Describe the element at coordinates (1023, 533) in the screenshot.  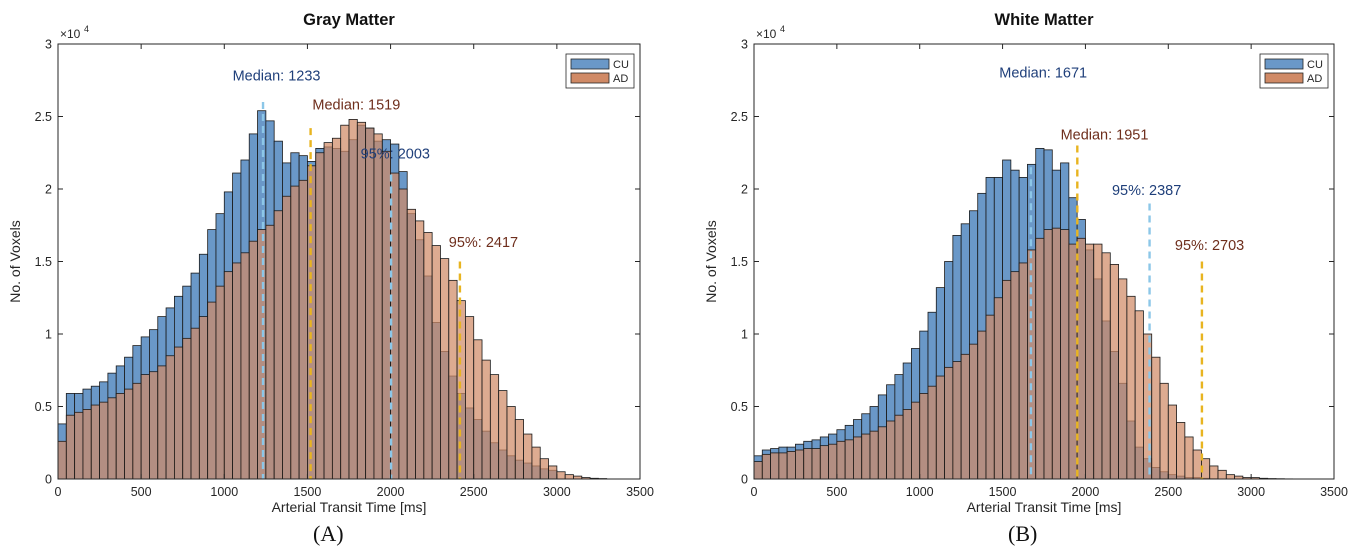
I see `panel-label-b: (B)` at that location.